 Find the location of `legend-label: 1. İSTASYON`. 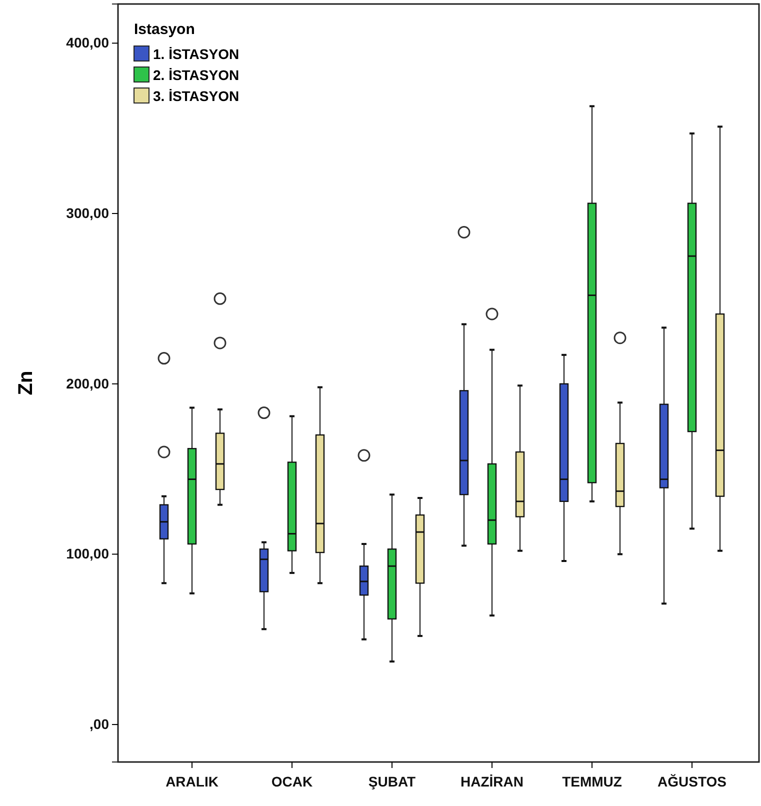

legend-label: 1. İSTASYON is located at coordinates (196, 54).